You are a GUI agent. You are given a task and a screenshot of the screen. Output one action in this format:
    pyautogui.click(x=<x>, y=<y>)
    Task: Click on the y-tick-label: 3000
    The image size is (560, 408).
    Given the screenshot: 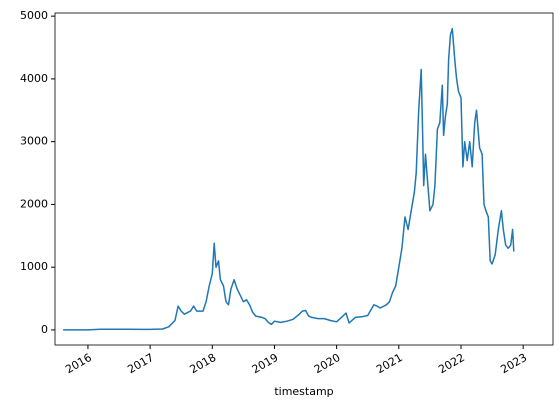 What is the action you would take?
    pyautogui.click(x=34, y=141)
    